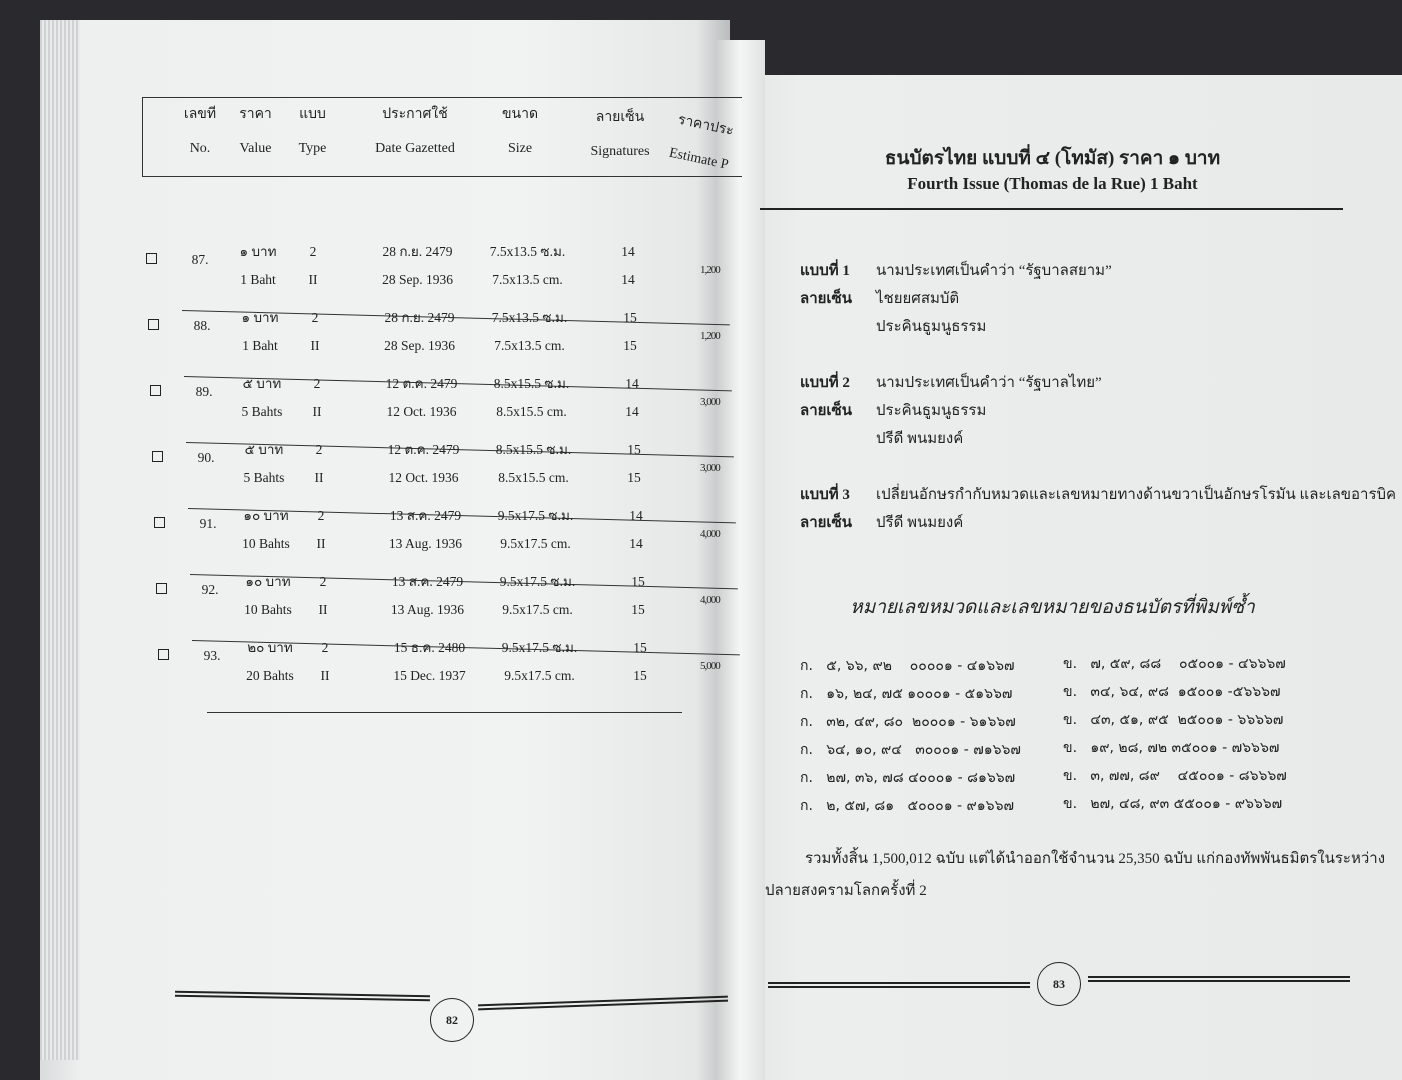 This screenshot has width=1402, height=1080. What do you see at coordinates (202, 325) in the screenshot?
I see `cell-no: 88.` at bounding box center [202, 325].